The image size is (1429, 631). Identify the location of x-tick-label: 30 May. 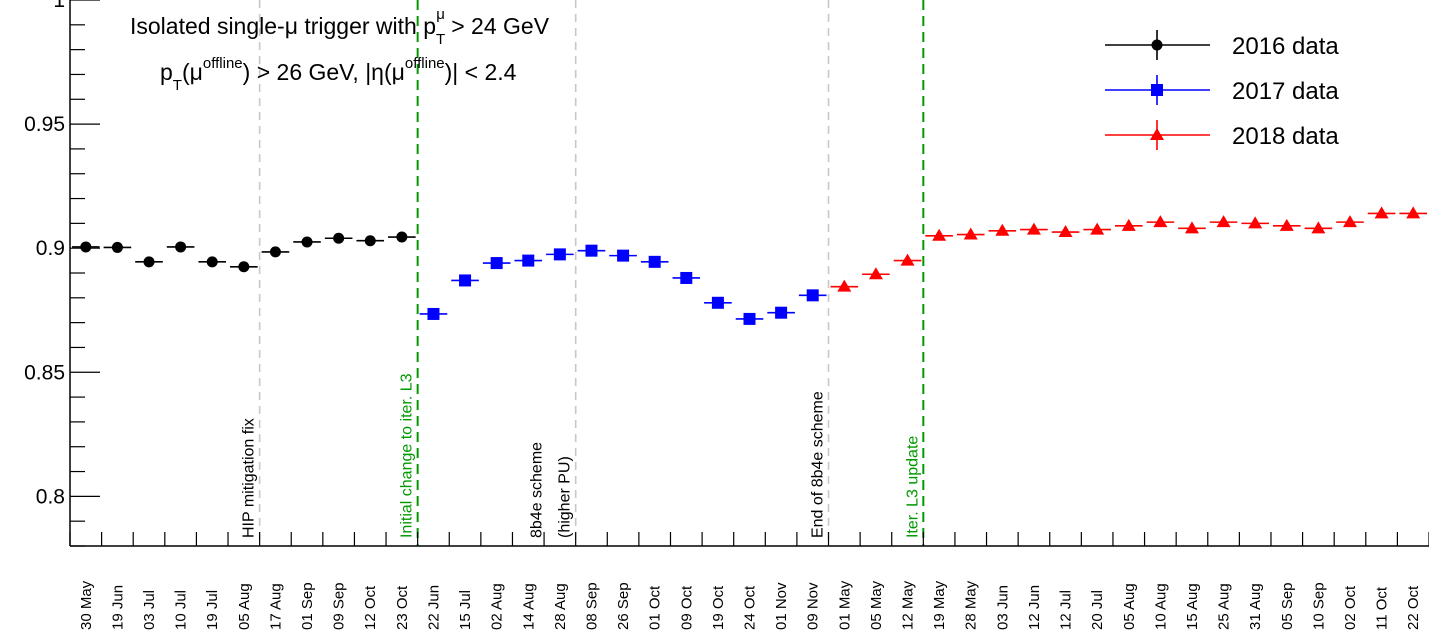
(86, 605).